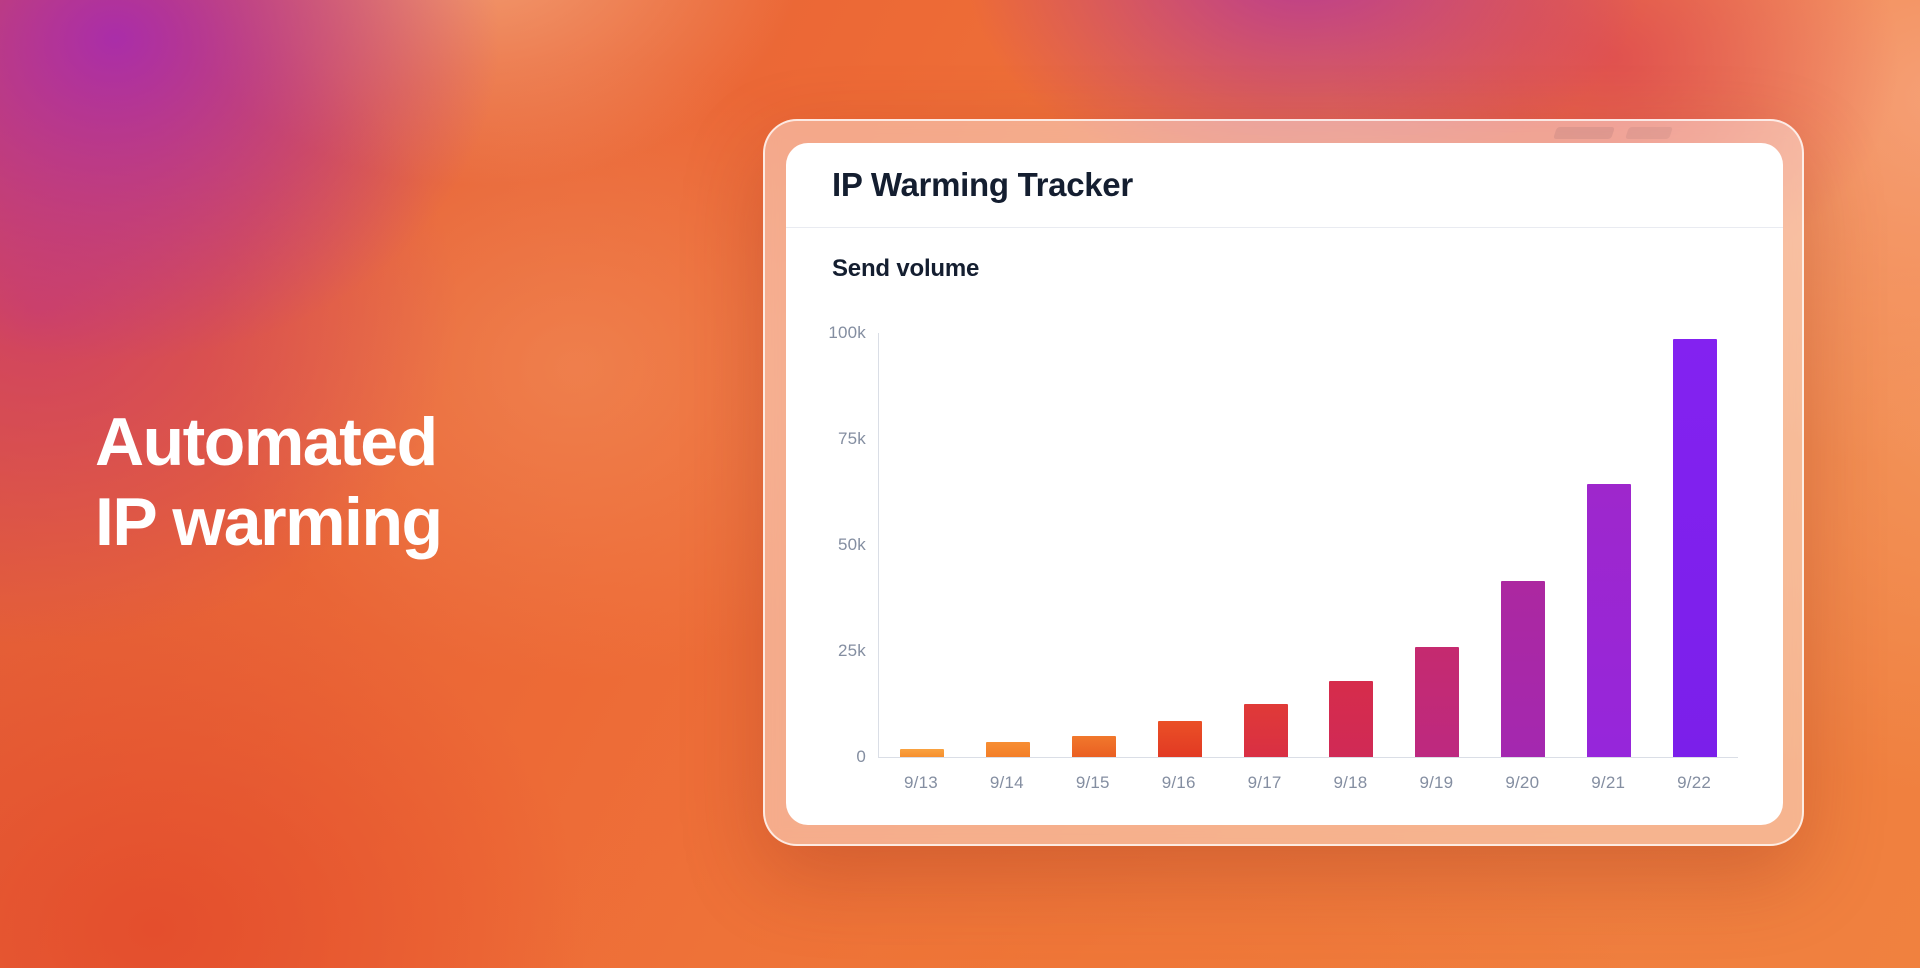 This screenshot has height=968, width=1920. What do you see at coordinates (1694, 782) in the screenshot?
I see `x-tick-label: 9/22` at bounding box center [1694, 782].